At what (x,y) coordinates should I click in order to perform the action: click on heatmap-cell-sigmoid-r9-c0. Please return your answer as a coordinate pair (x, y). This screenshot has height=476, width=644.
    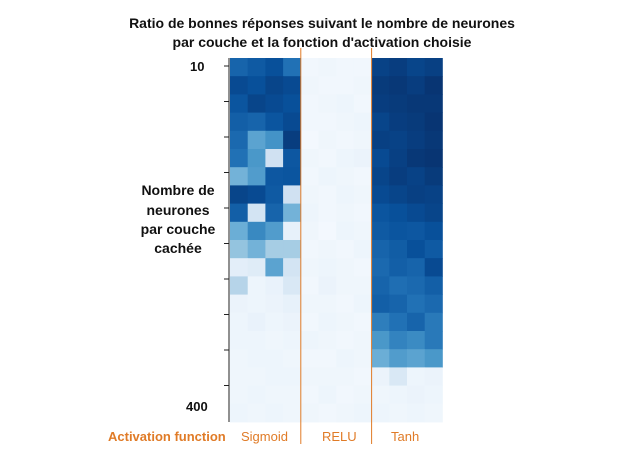
    Looking at the image, I should click on (239, 231).